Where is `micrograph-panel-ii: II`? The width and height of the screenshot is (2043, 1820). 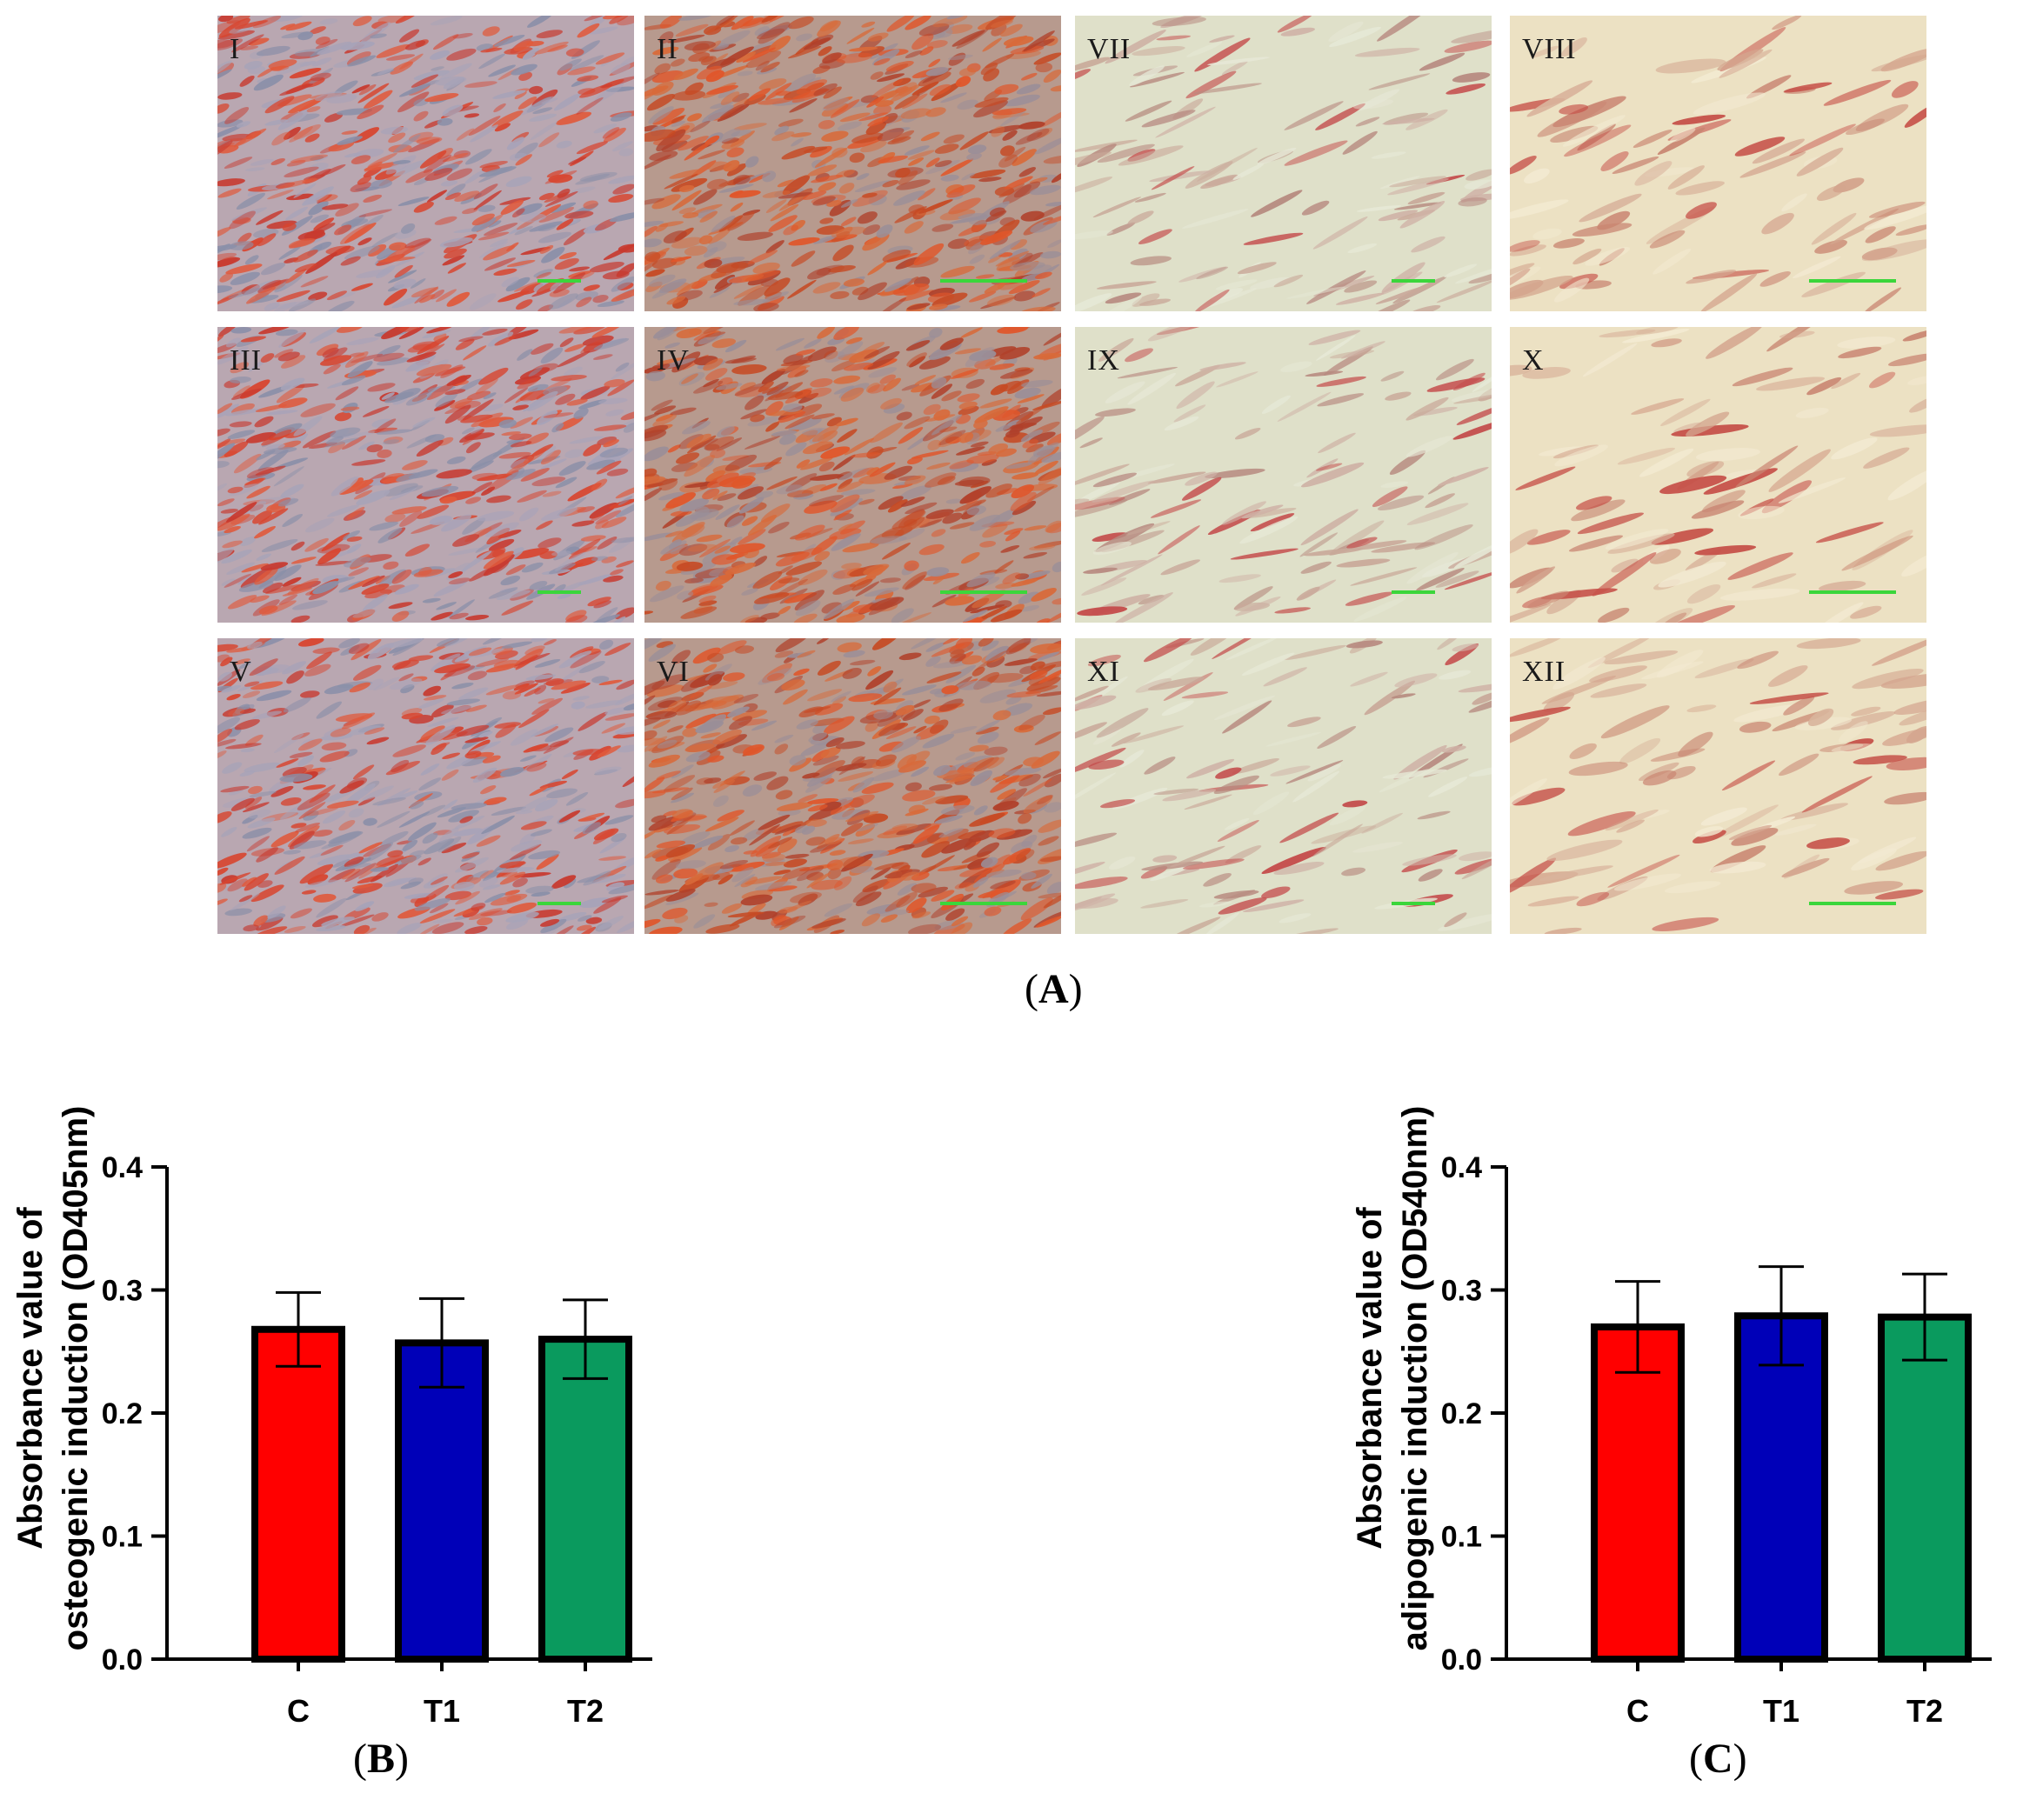 micrograph-panel-ii: II is located at coordinates (852, 163).